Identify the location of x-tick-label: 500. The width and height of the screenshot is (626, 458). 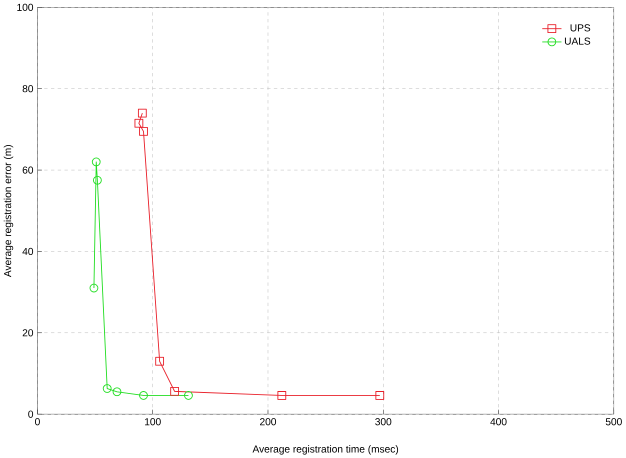
(614, 422).